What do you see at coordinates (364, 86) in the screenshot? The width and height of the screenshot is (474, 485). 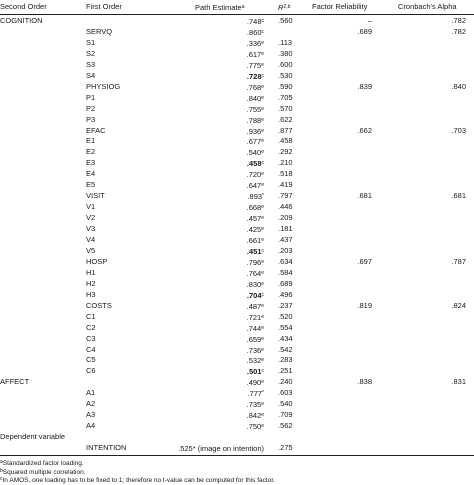 I see `cell-factor-reliability: .839` at bounding box center [364, 86].